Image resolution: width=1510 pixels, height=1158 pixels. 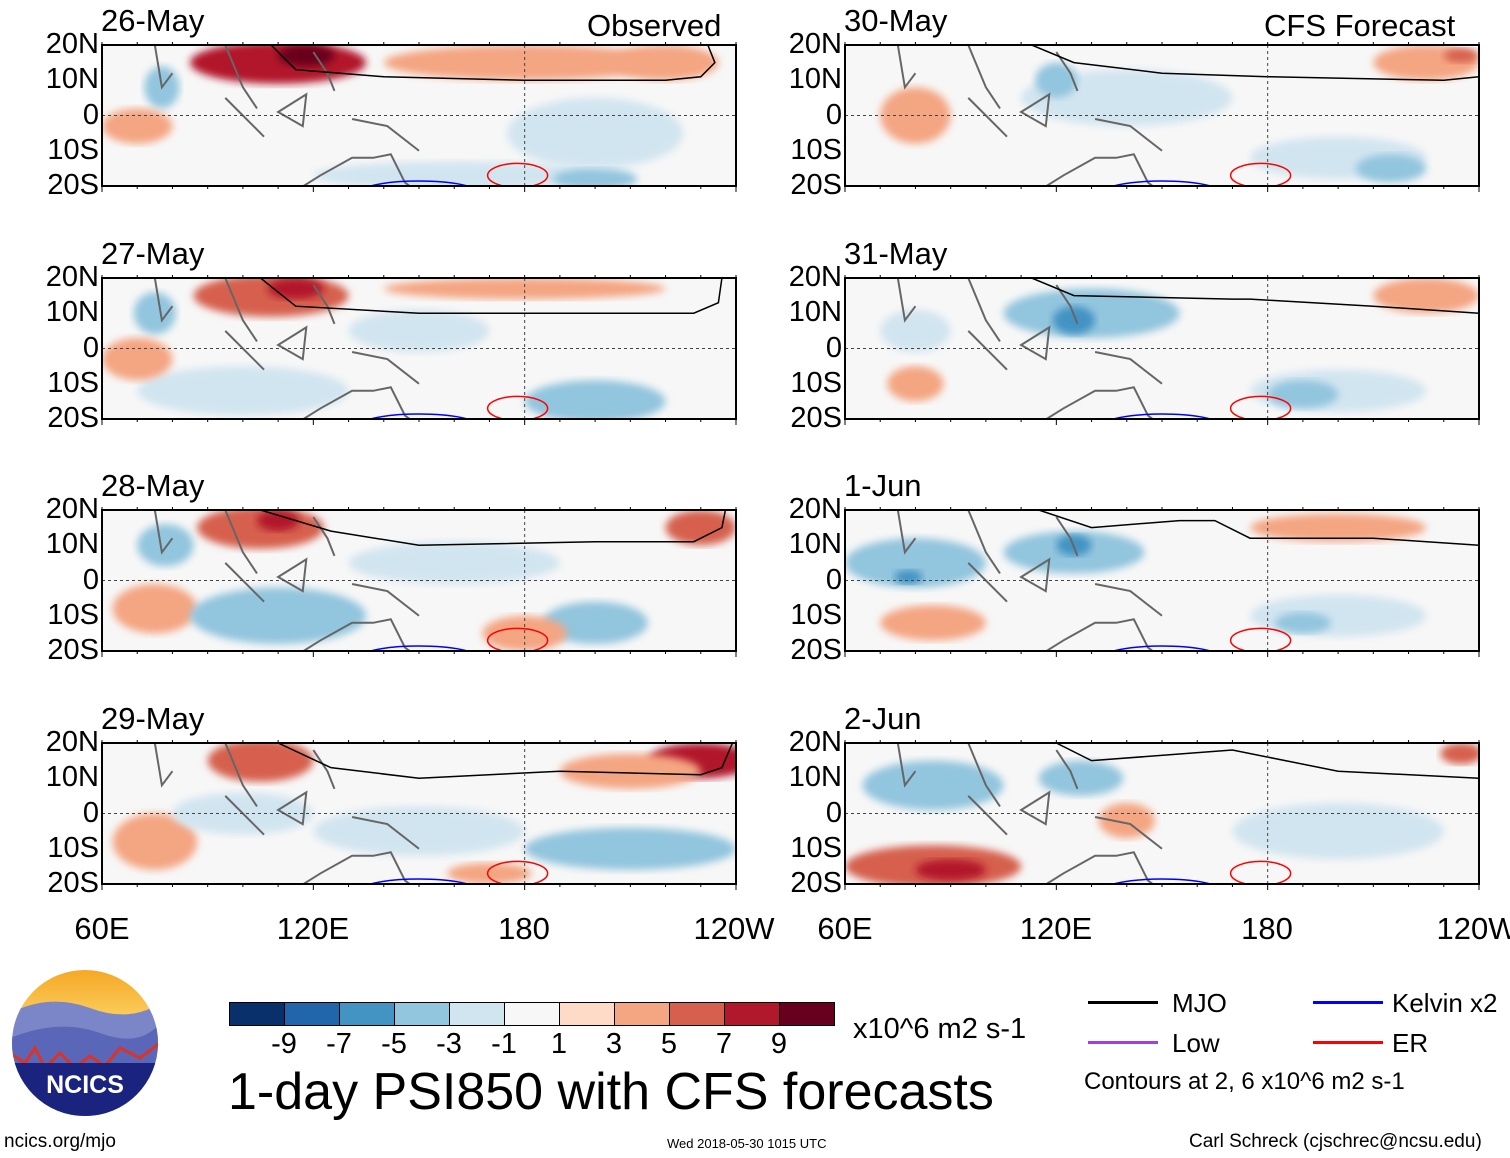 I want to click on logo-text: NCICS, so click(x=85, y=1085).